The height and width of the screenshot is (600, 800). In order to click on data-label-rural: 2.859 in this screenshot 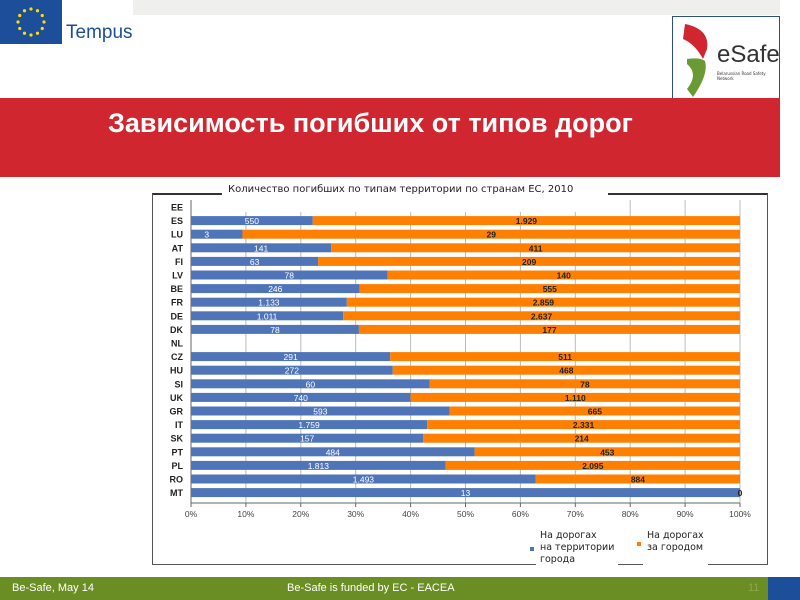, I will do `click(544, 303)`.